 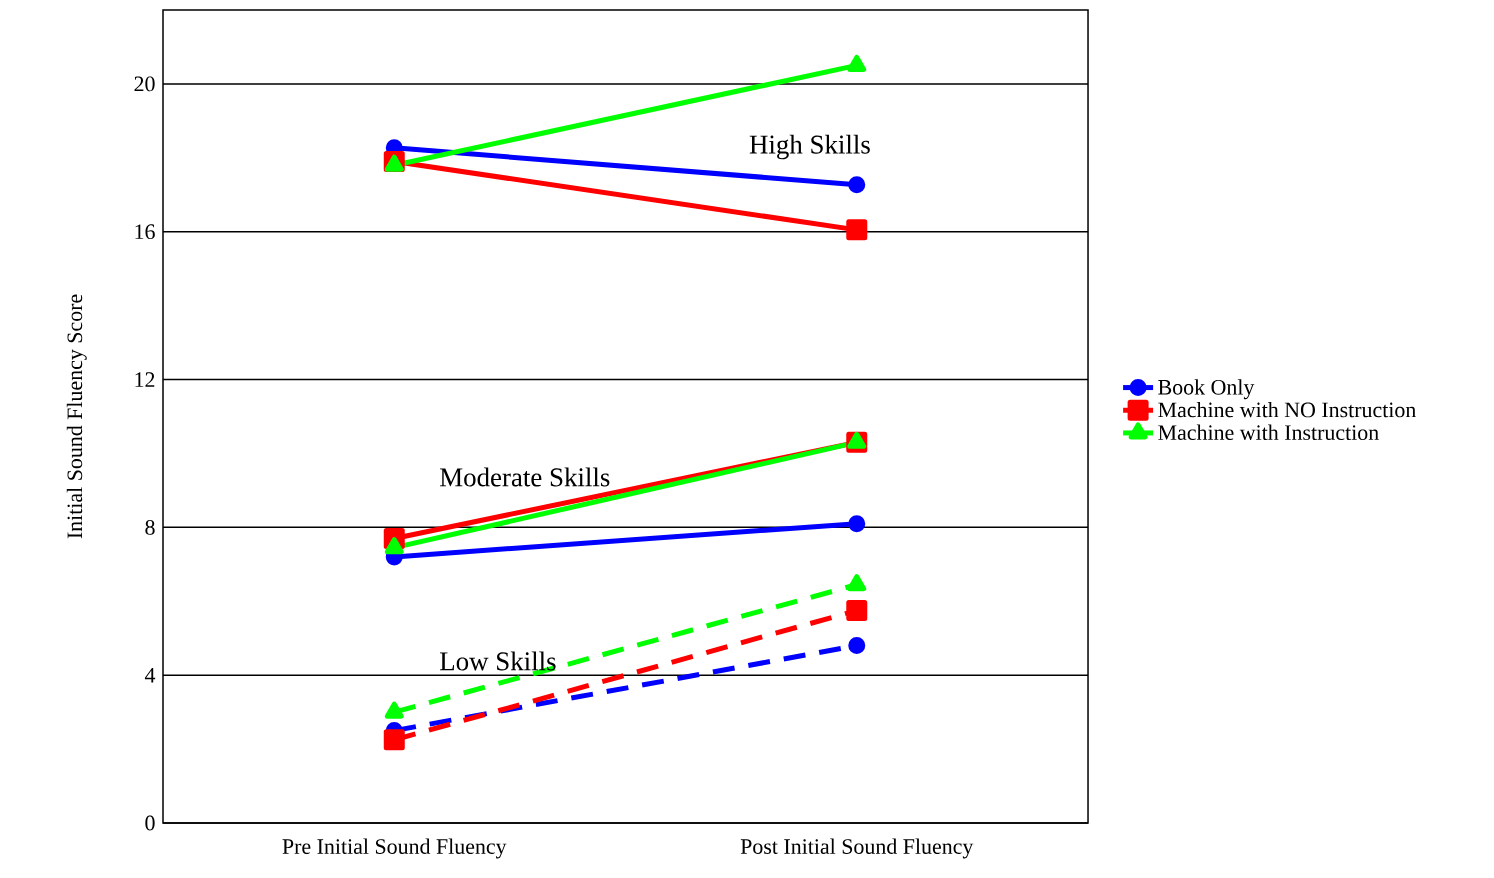 What do you see at coordinates (498, 661) in the screenshot?
I see `annotation: Low Skills` at bounding box center [498, 661].